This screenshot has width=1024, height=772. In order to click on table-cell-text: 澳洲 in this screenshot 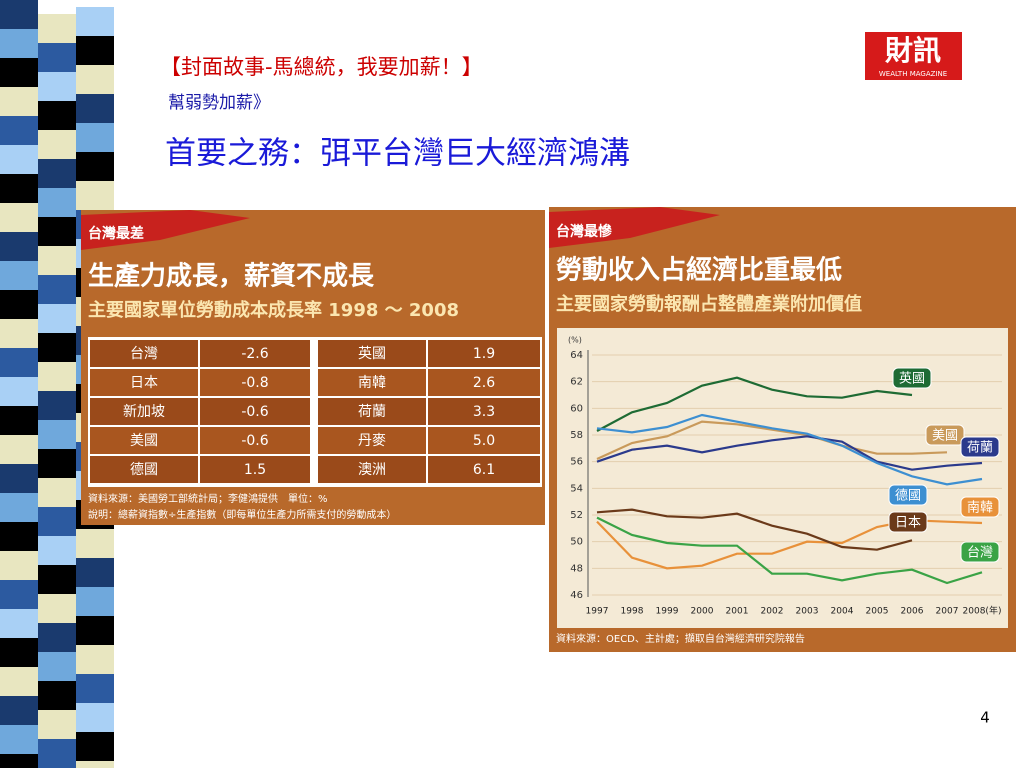, I will do `click(372, 470)`.